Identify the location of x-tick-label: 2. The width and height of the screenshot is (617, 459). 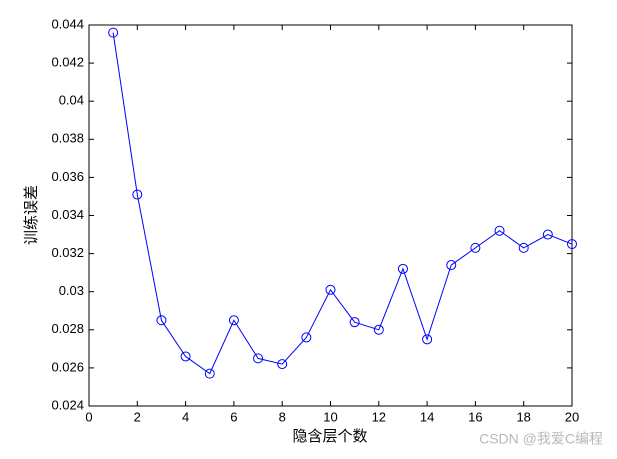
(137, 416).